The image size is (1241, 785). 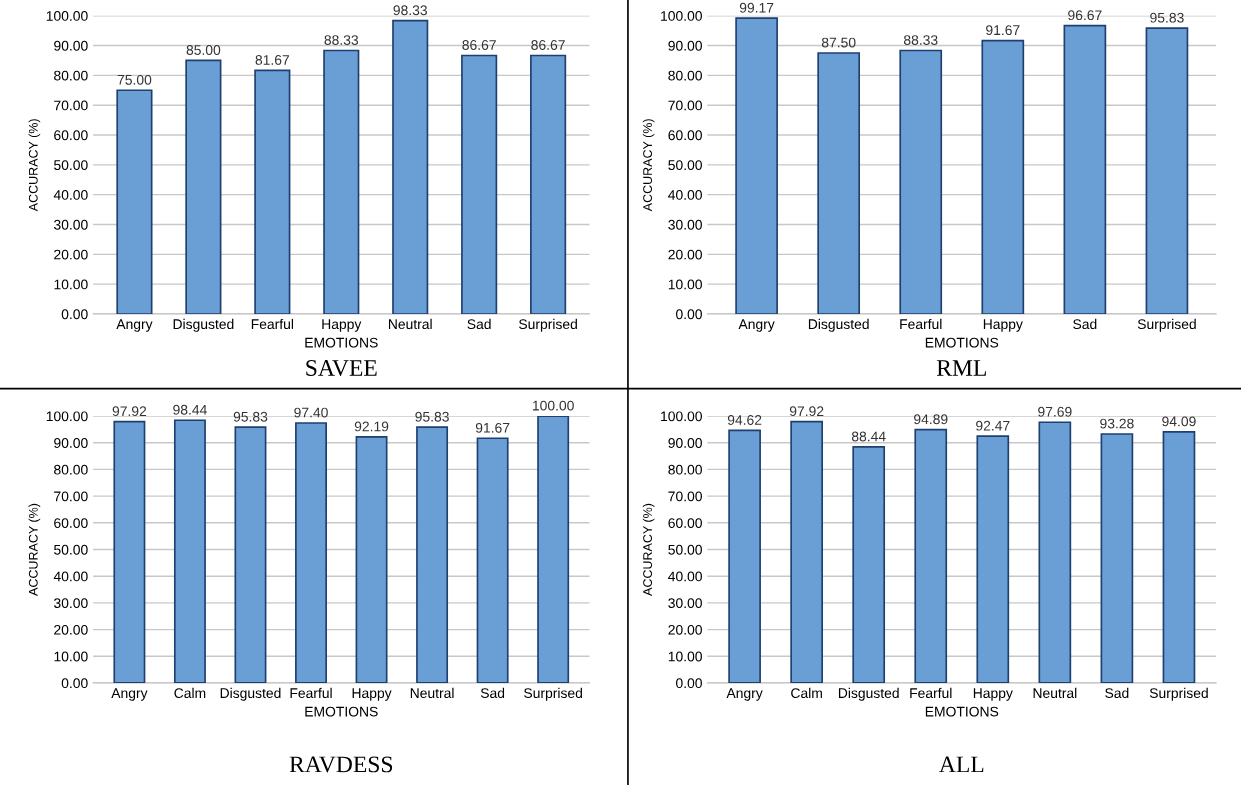 What do you see at coordinates (756, 7) in the screenshot?
I see `data-label: 99.17` at bounding box center [756, 7].